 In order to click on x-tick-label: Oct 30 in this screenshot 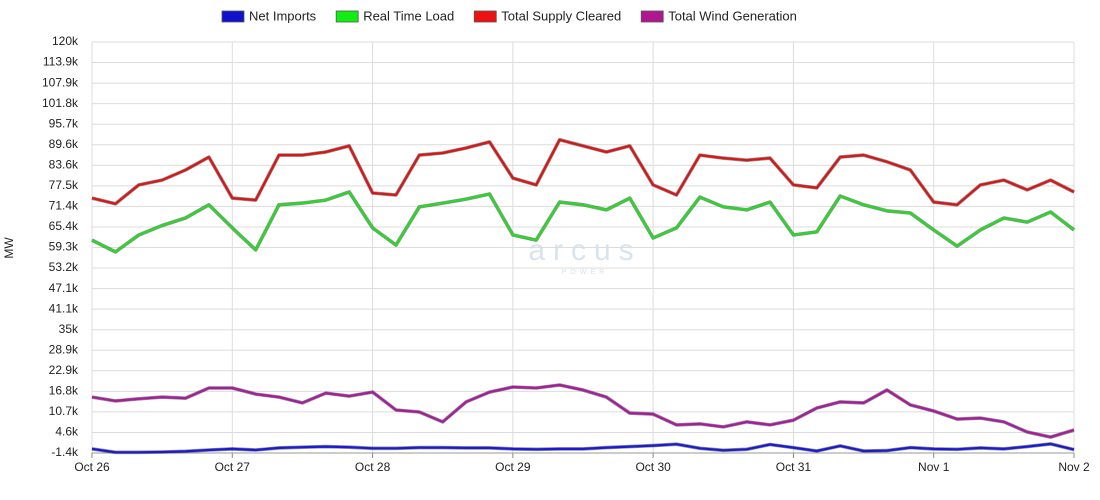, I will do `click(653, 467)`.